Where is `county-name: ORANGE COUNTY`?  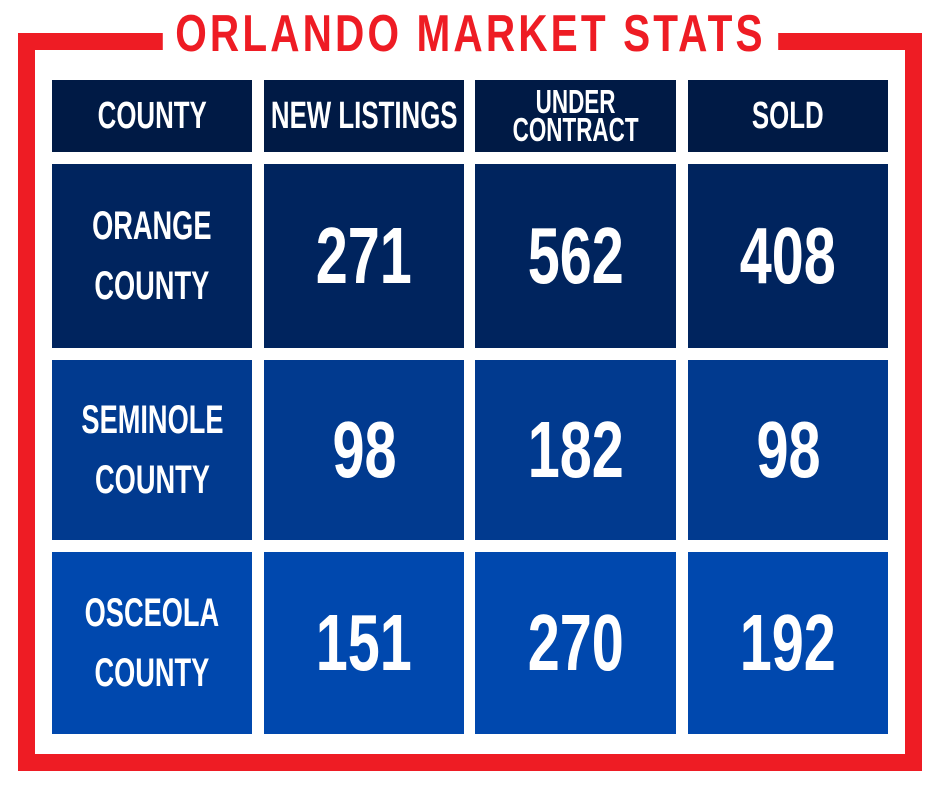 county-name: ORANGE COUNTY is located at coordinates (151, 256).